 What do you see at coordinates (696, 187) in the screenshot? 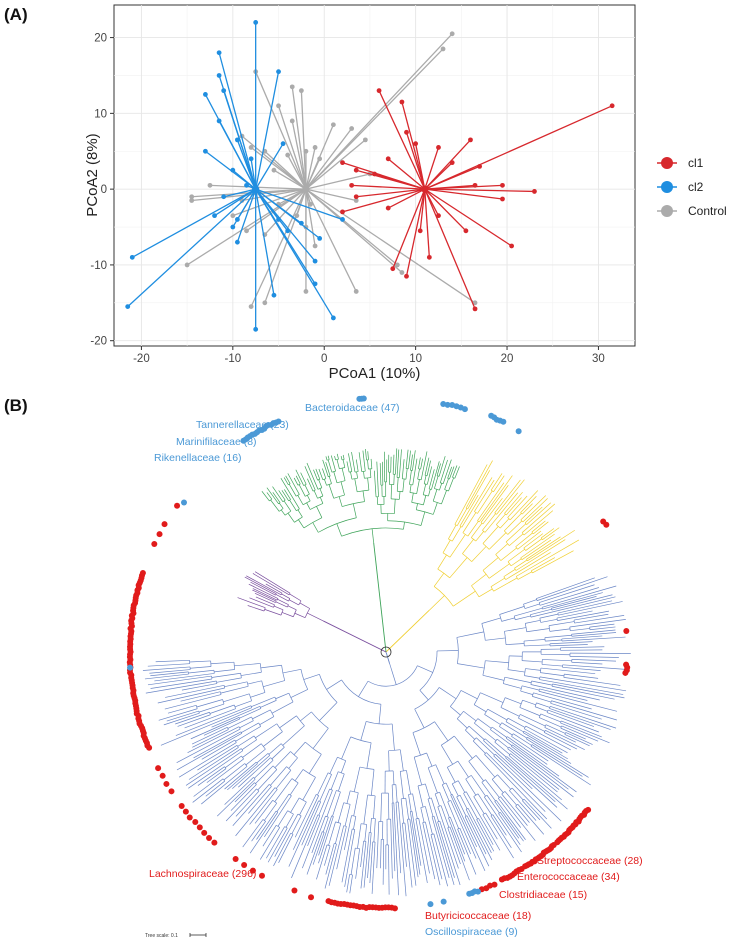
I see `legend-label-cl2: cl2` at bounding box center [696, 187].